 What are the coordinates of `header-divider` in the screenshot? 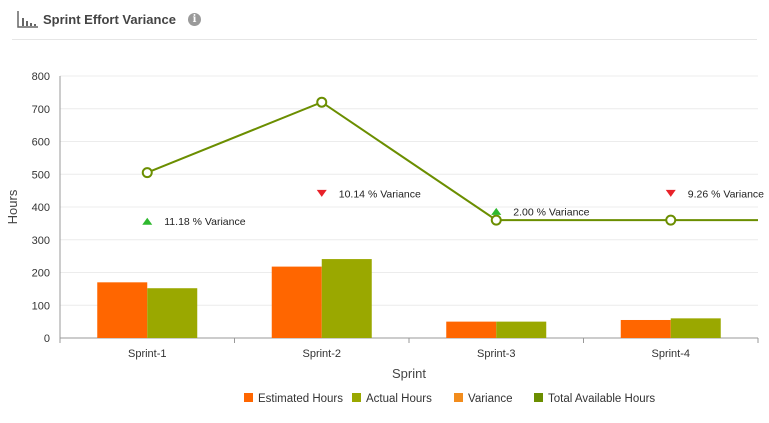 It's located at (384, 39).